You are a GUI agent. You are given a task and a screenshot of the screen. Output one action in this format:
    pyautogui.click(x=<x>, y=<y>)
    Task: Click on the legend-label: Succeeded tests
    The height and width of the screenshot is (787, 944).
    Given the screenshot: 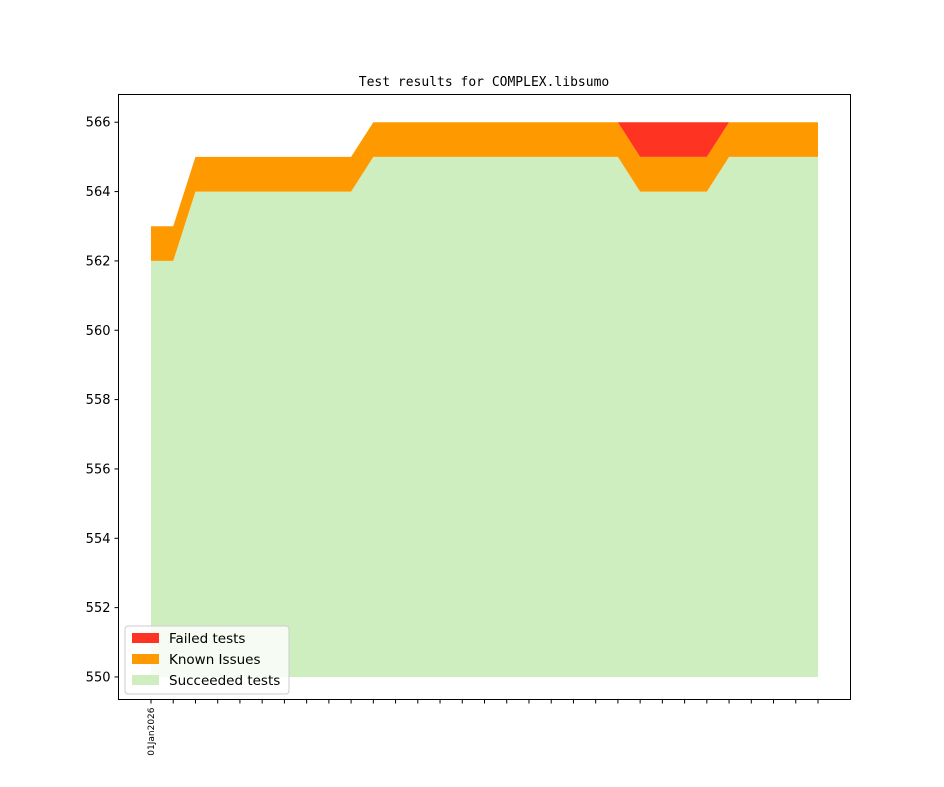 What is the action you would take?
    pyautogui.click(x=224, y=681)
    